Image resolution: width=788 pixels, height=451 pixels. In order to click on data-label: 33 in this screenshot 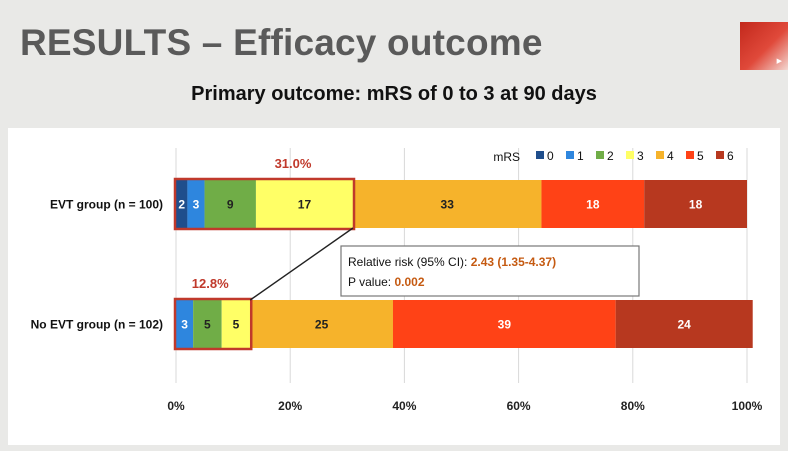, I will do `click(448, 205)`.